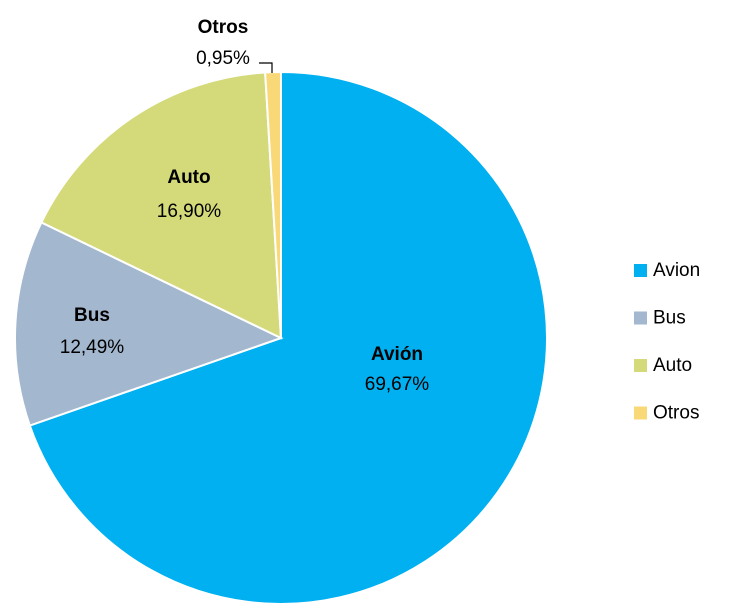  What do you see at coordinates (676, 413) in the screenshot?
I see `legend-label: Otros` at bounding box center [676, 413].